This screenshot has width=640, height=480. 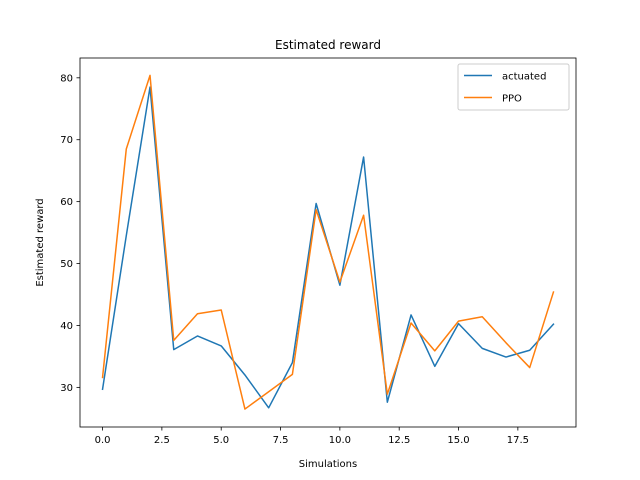 What do you see at coordinates (66, 326) in the screenshot?
I see `y-tick-label: 40` at bounding box center [66, 326].